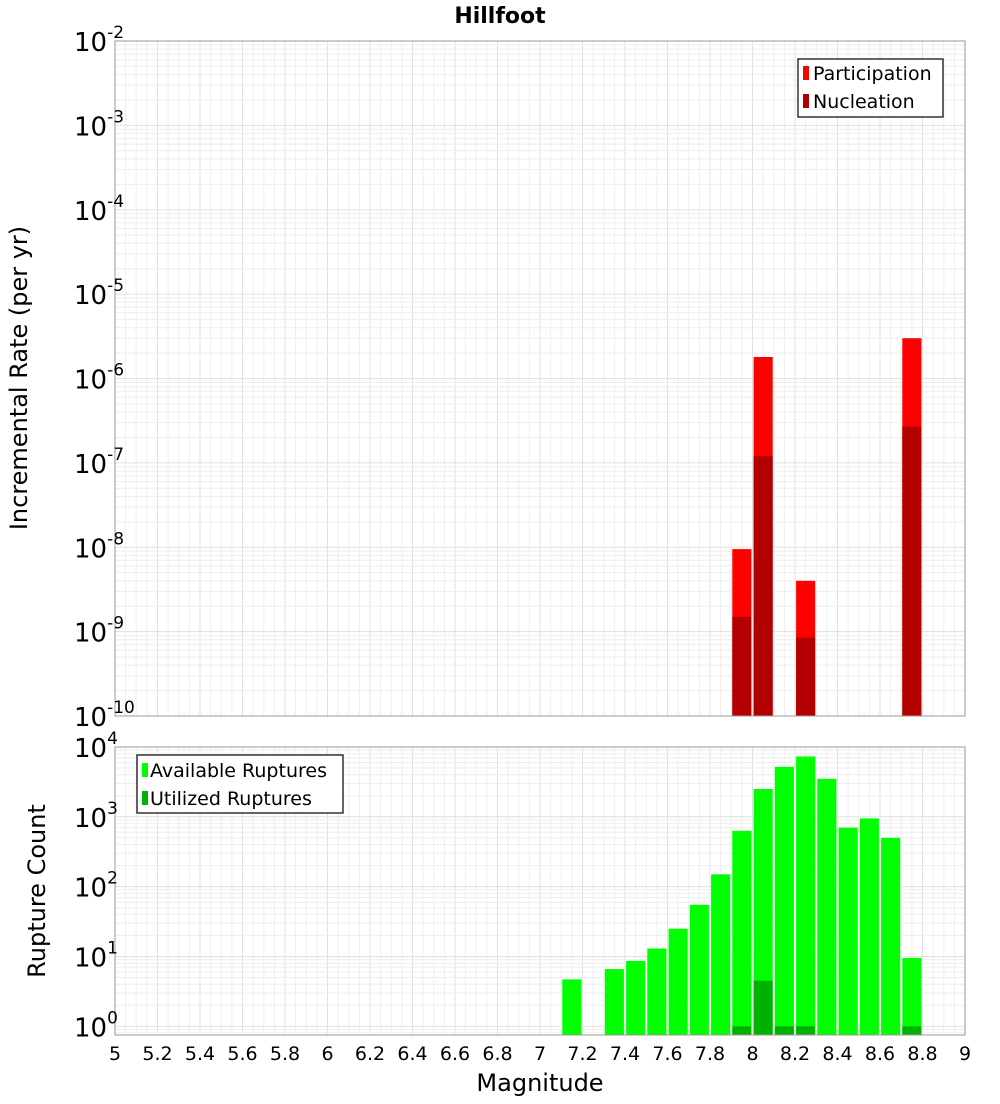 The width and height of the screenshot is (1000, 1104). What do you see at coordinates (96, 746) in the screenshot?
I see `y-tick-label: 10⁴` at bounding box center [96, 746].